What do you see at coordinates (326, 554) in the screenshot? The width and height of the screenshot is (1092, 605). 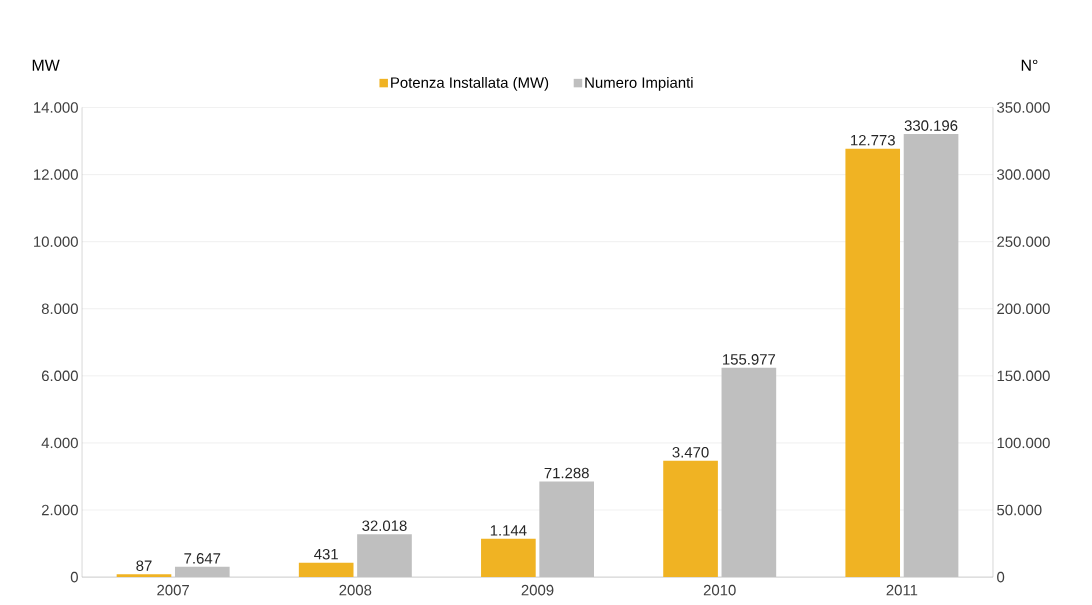 I see `data-label: 431` at bounding box center [326, 554].